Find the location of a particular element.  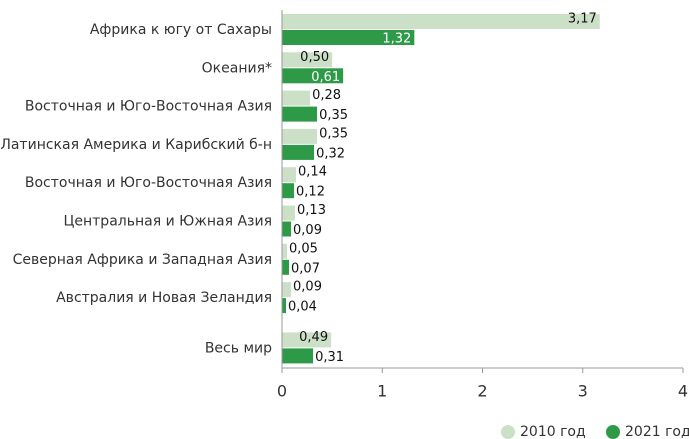

value-label: 0,04 is located at coordinates (302, 307).